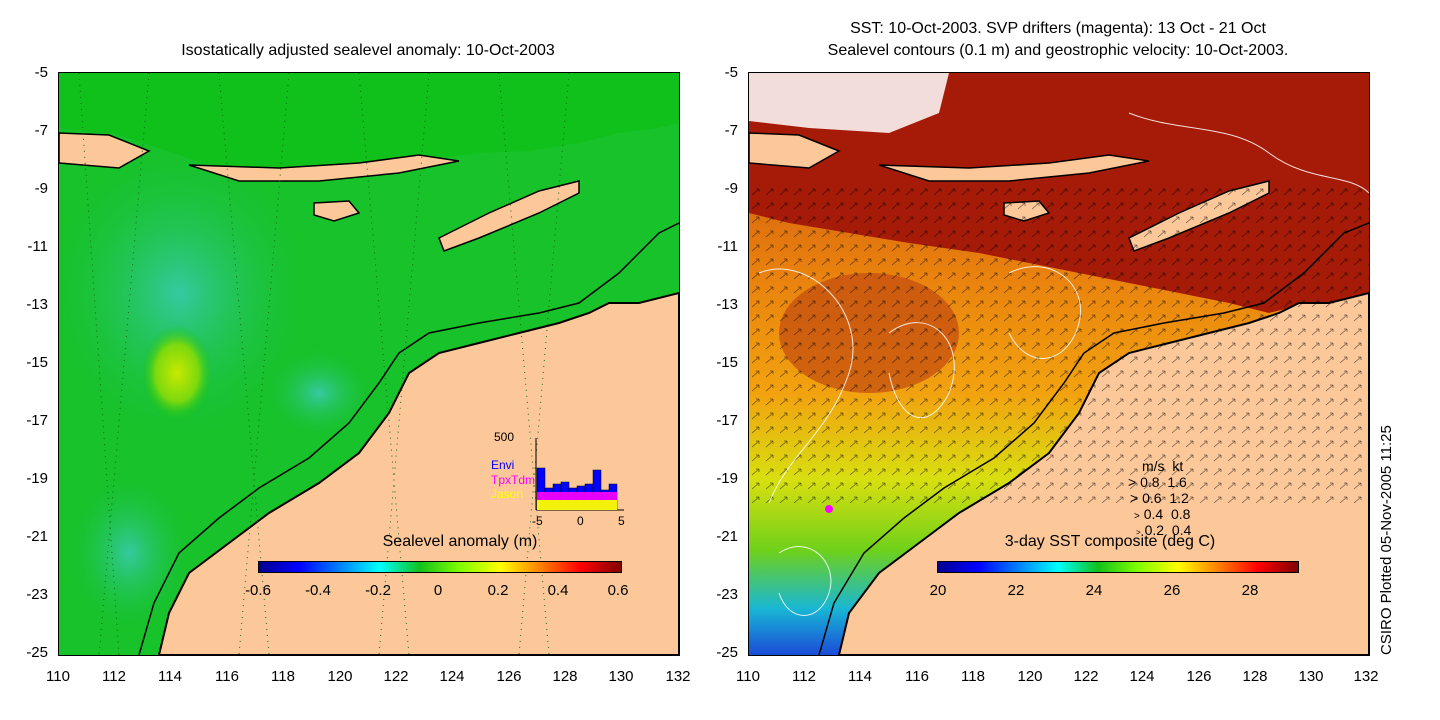 This screenshot has height=720, width=1440. I want to click on left-cbar-tick: -0.2, so click(378, 590).